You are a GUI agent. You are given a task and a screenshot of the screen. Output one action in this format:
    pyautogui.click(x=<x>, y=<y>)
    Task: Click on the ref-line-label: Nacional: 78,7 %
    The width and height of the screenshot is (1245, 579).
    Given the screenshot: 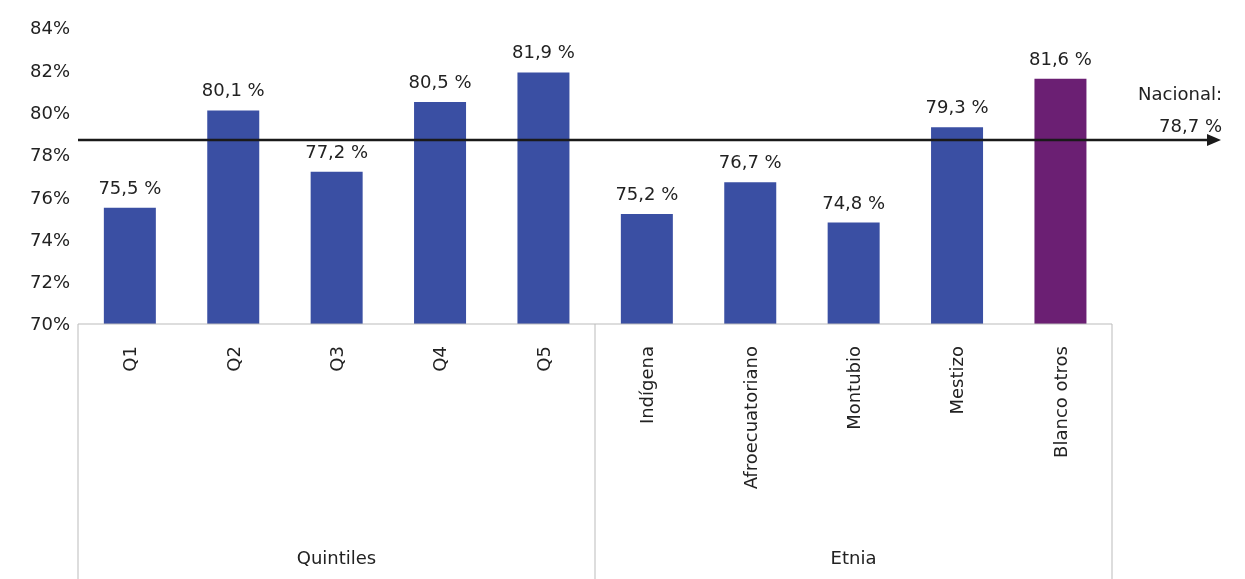 What is the action you would take?
    pyautogui.click(x=1180, y=110)
    